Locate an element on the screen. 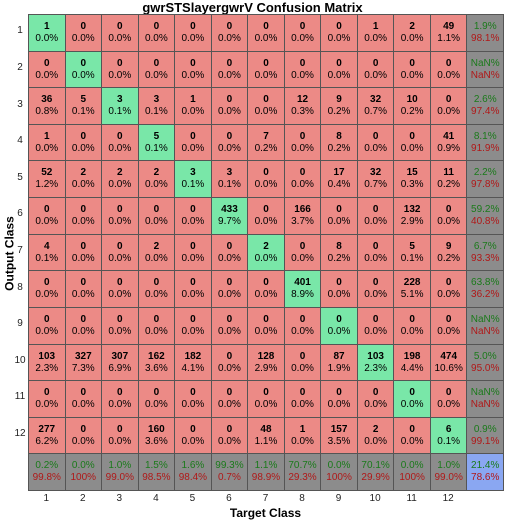  matrix-cell: 36 0.8% is located at coordinates (47, 106).